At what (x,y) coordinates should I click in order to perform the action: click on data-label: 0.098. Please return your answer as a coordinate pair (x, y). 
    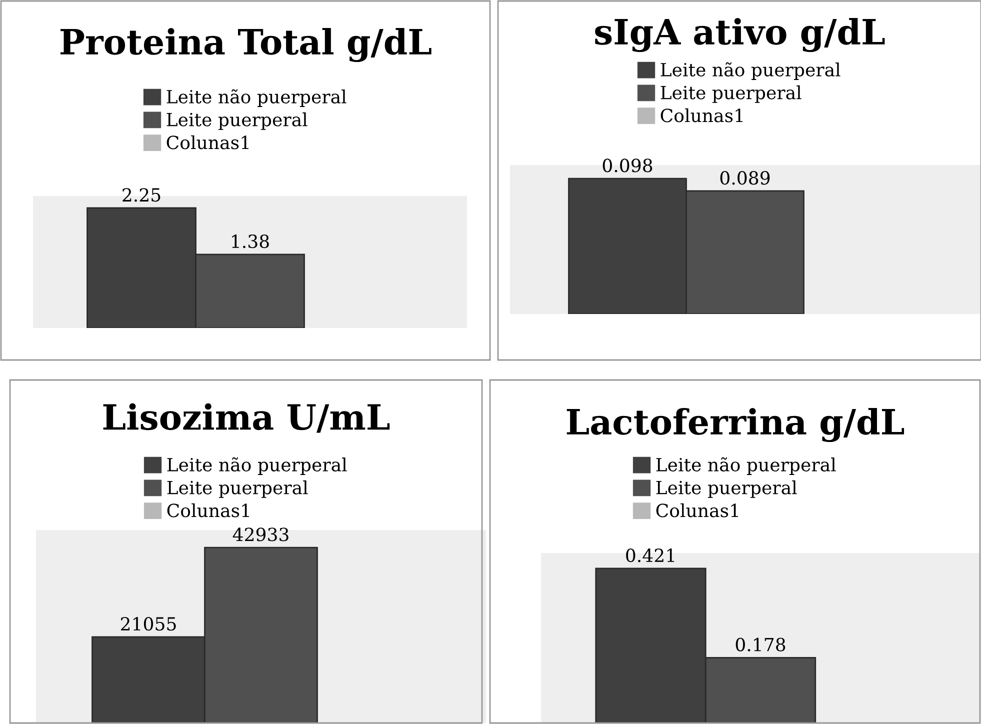
    Looking at the image, I should click on (627, 165).